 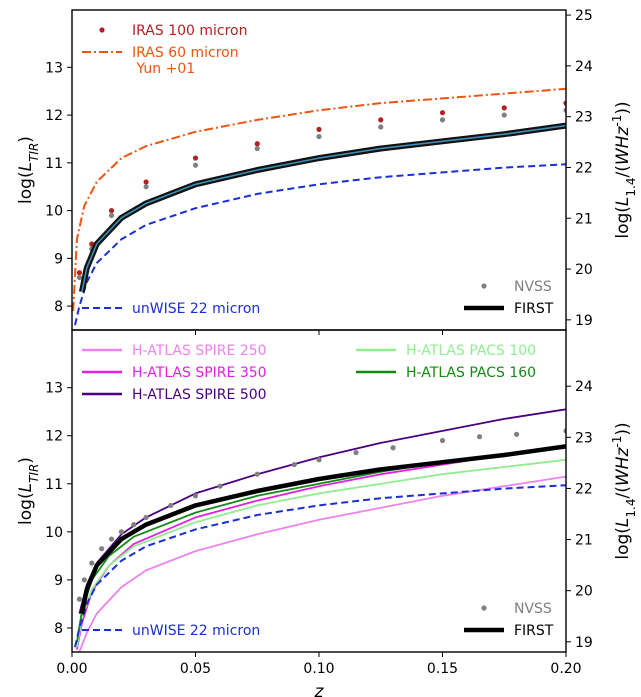 What do you see at coordinates (185, 61) in the screenshot?
I see `legend-label: IRAS 60 micron Yun +01` at bounding box center [185, 61].